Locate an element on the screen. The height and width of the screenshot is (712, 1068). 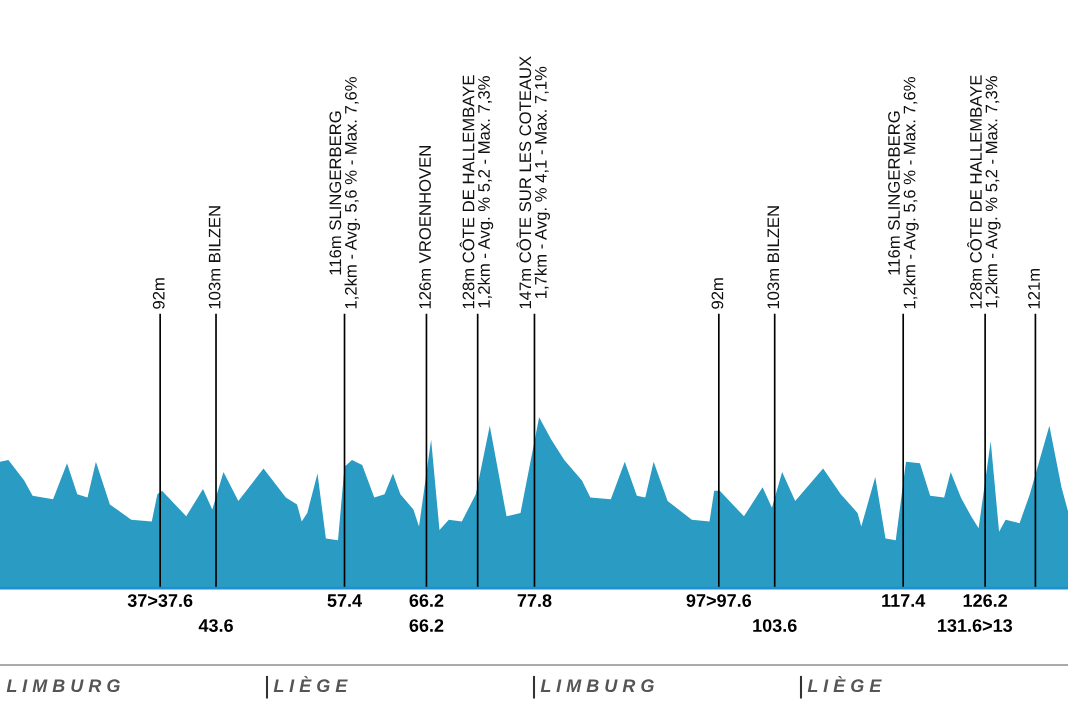
annotation: 66.2 is located at coordinates (426, 625).